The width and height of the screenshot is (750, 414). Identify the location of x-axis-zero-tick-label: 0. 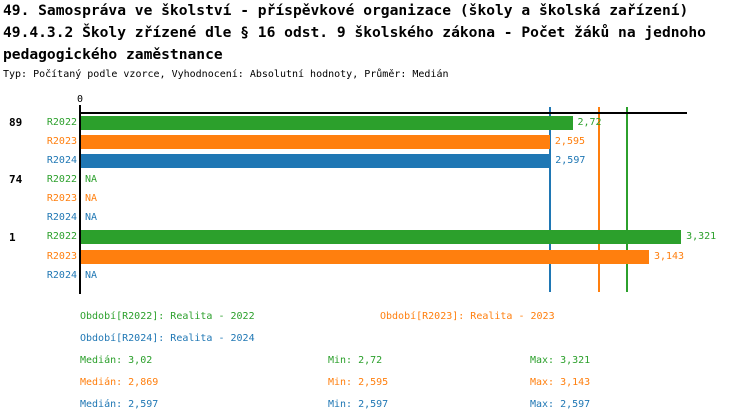
(80, 99).